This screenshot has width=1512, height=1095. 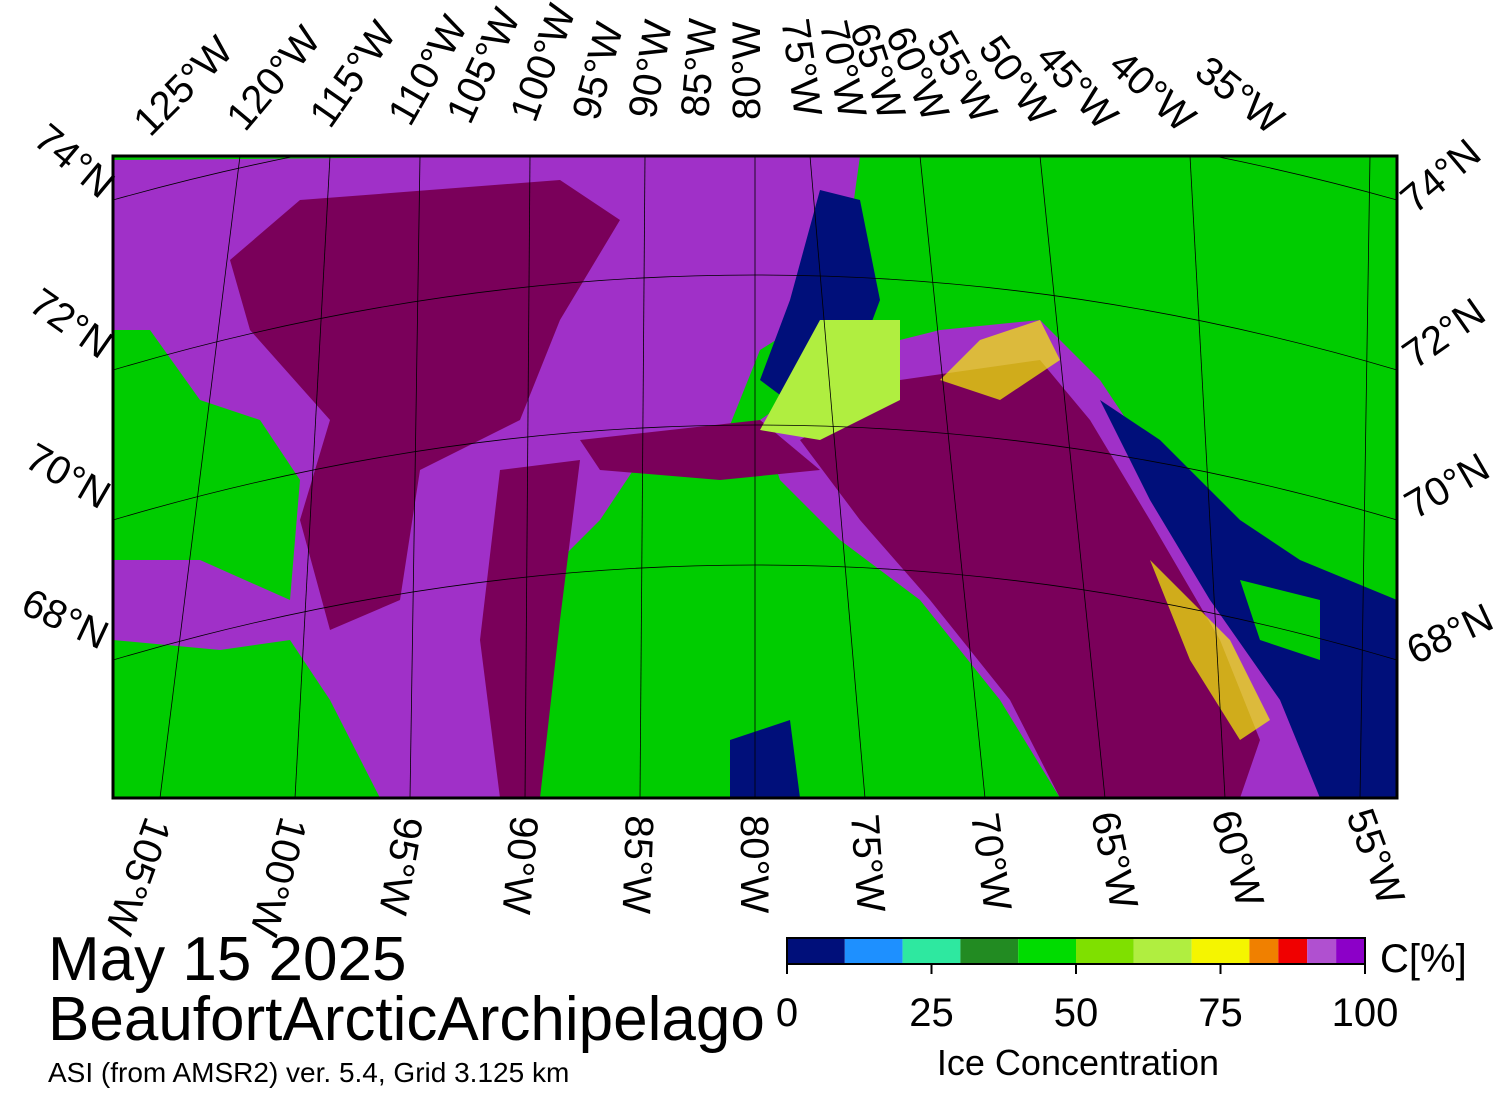 I want to click on colorbar-tick-label: 50, so click(x=1076, y=1013).